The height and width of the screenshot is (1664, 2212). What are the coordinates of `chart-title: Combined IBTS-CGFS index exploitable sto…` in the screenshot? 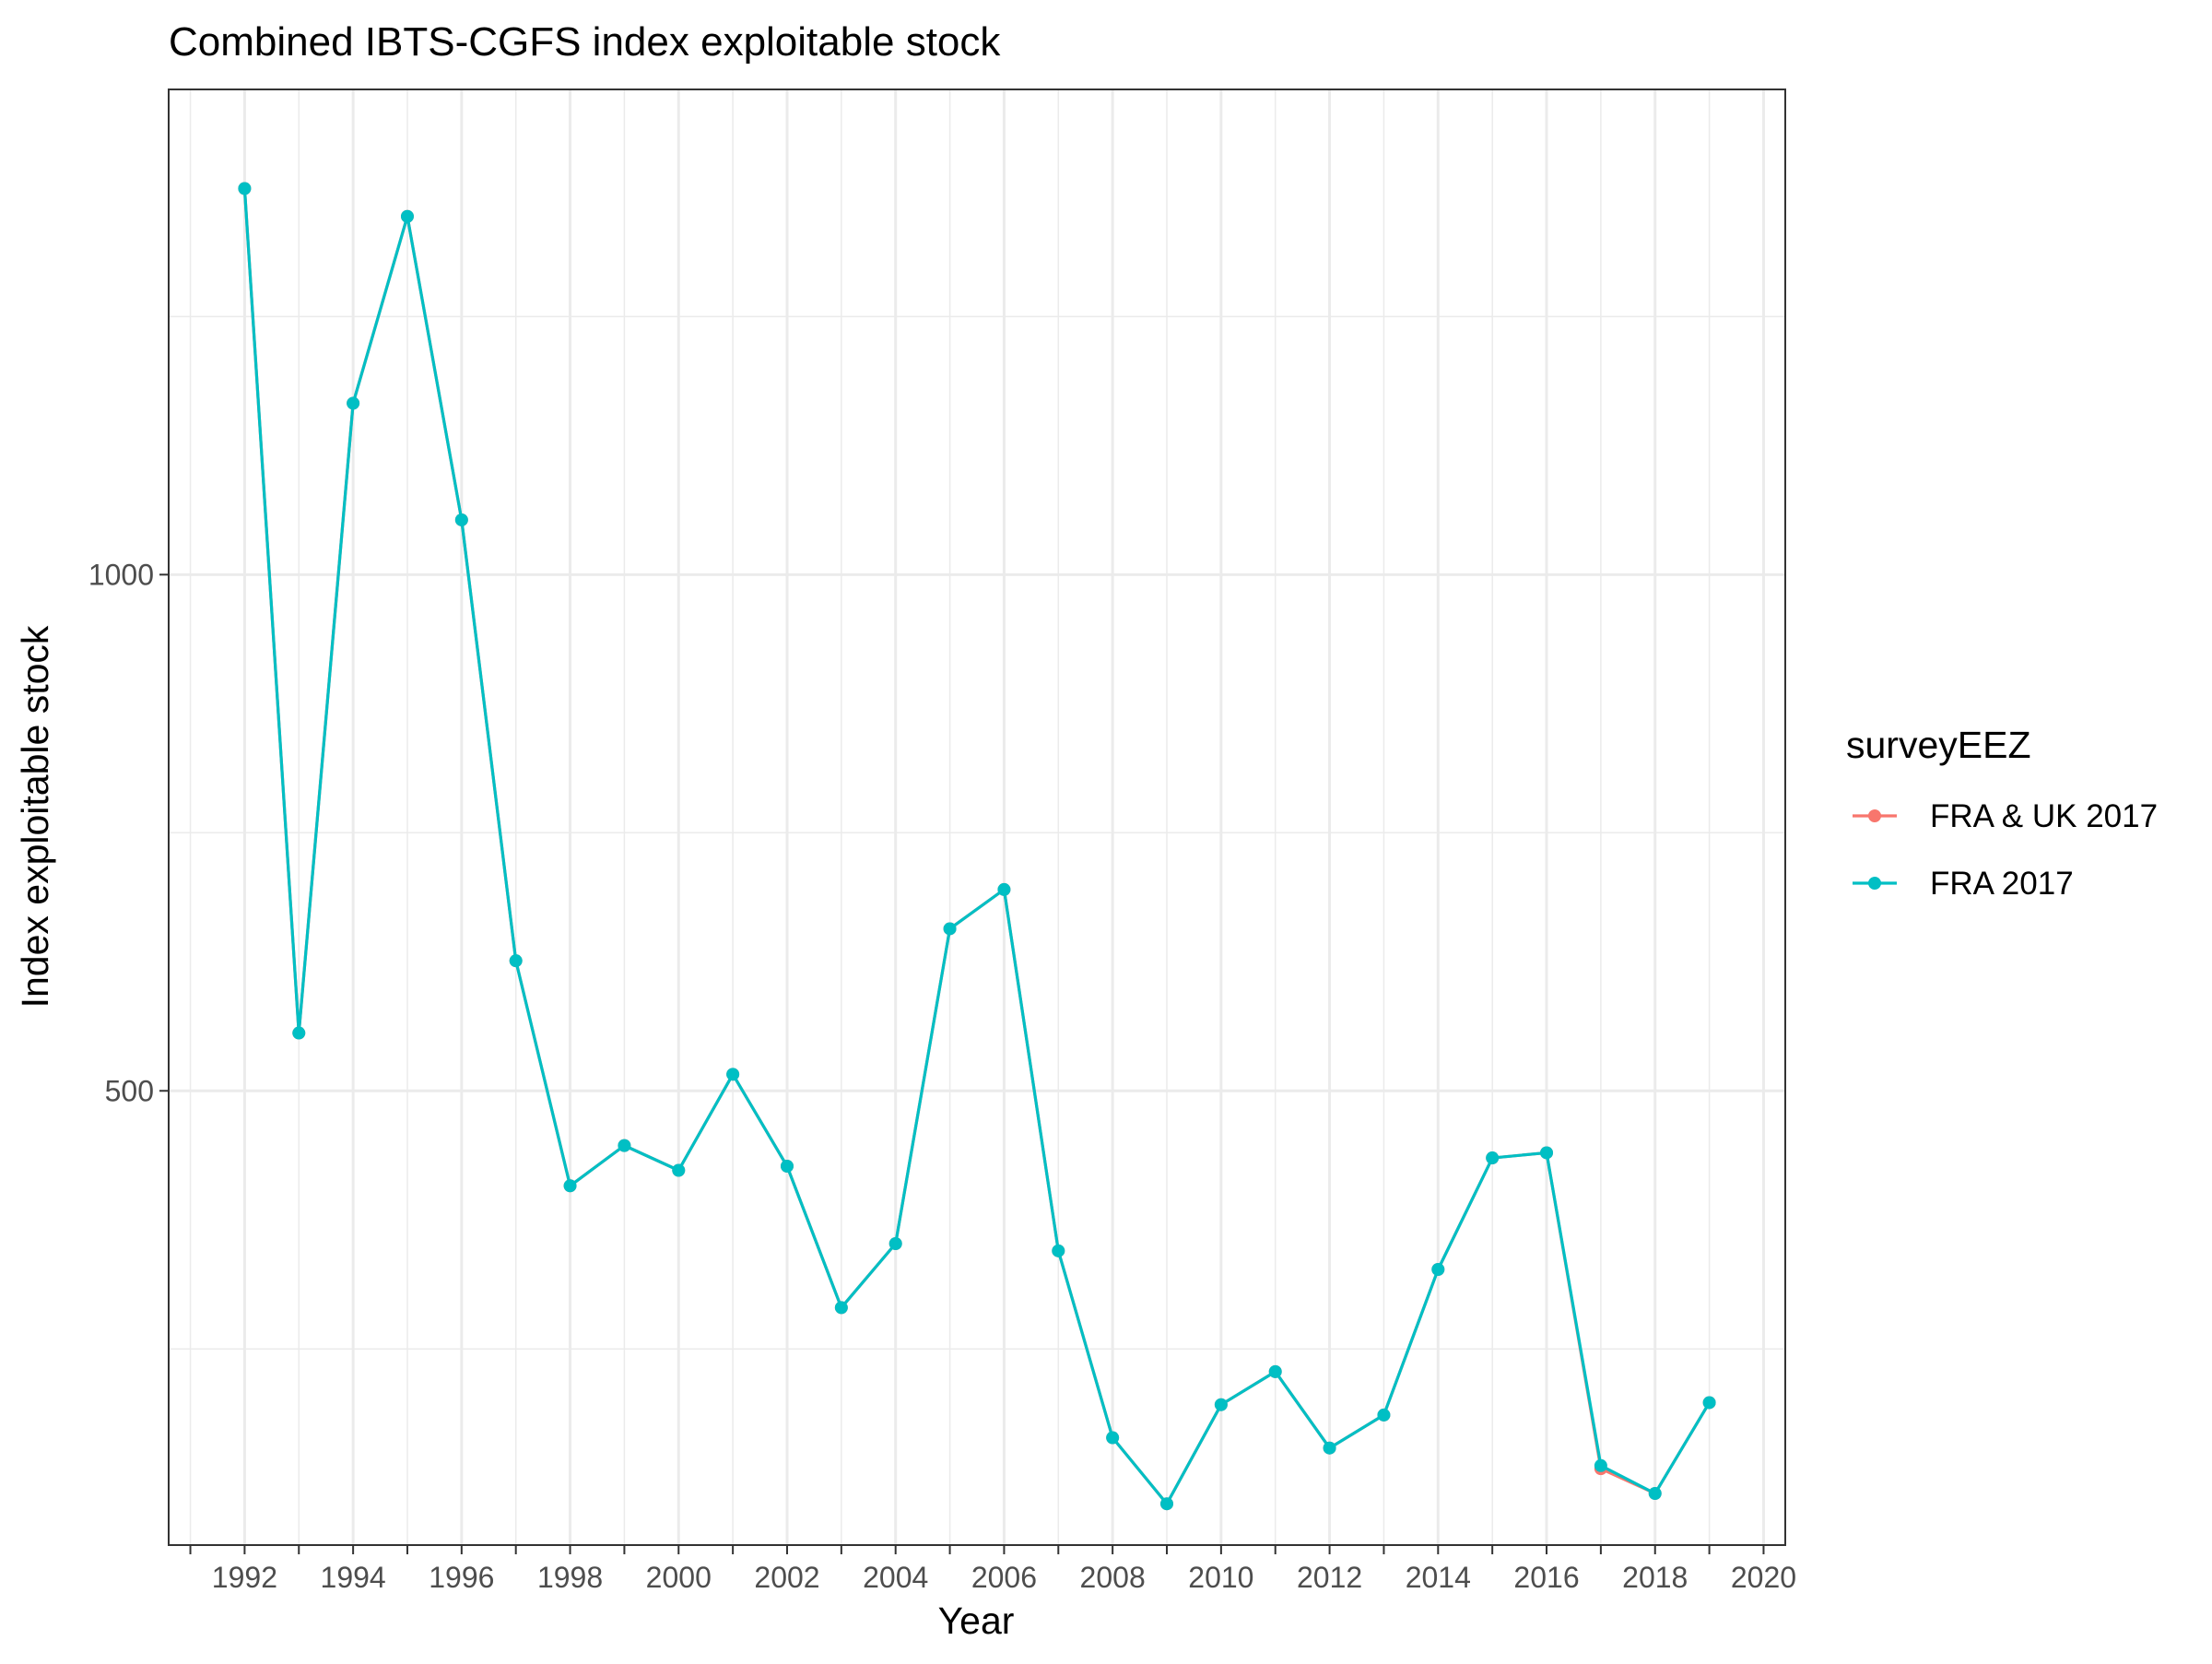 It's located at (585, 42).